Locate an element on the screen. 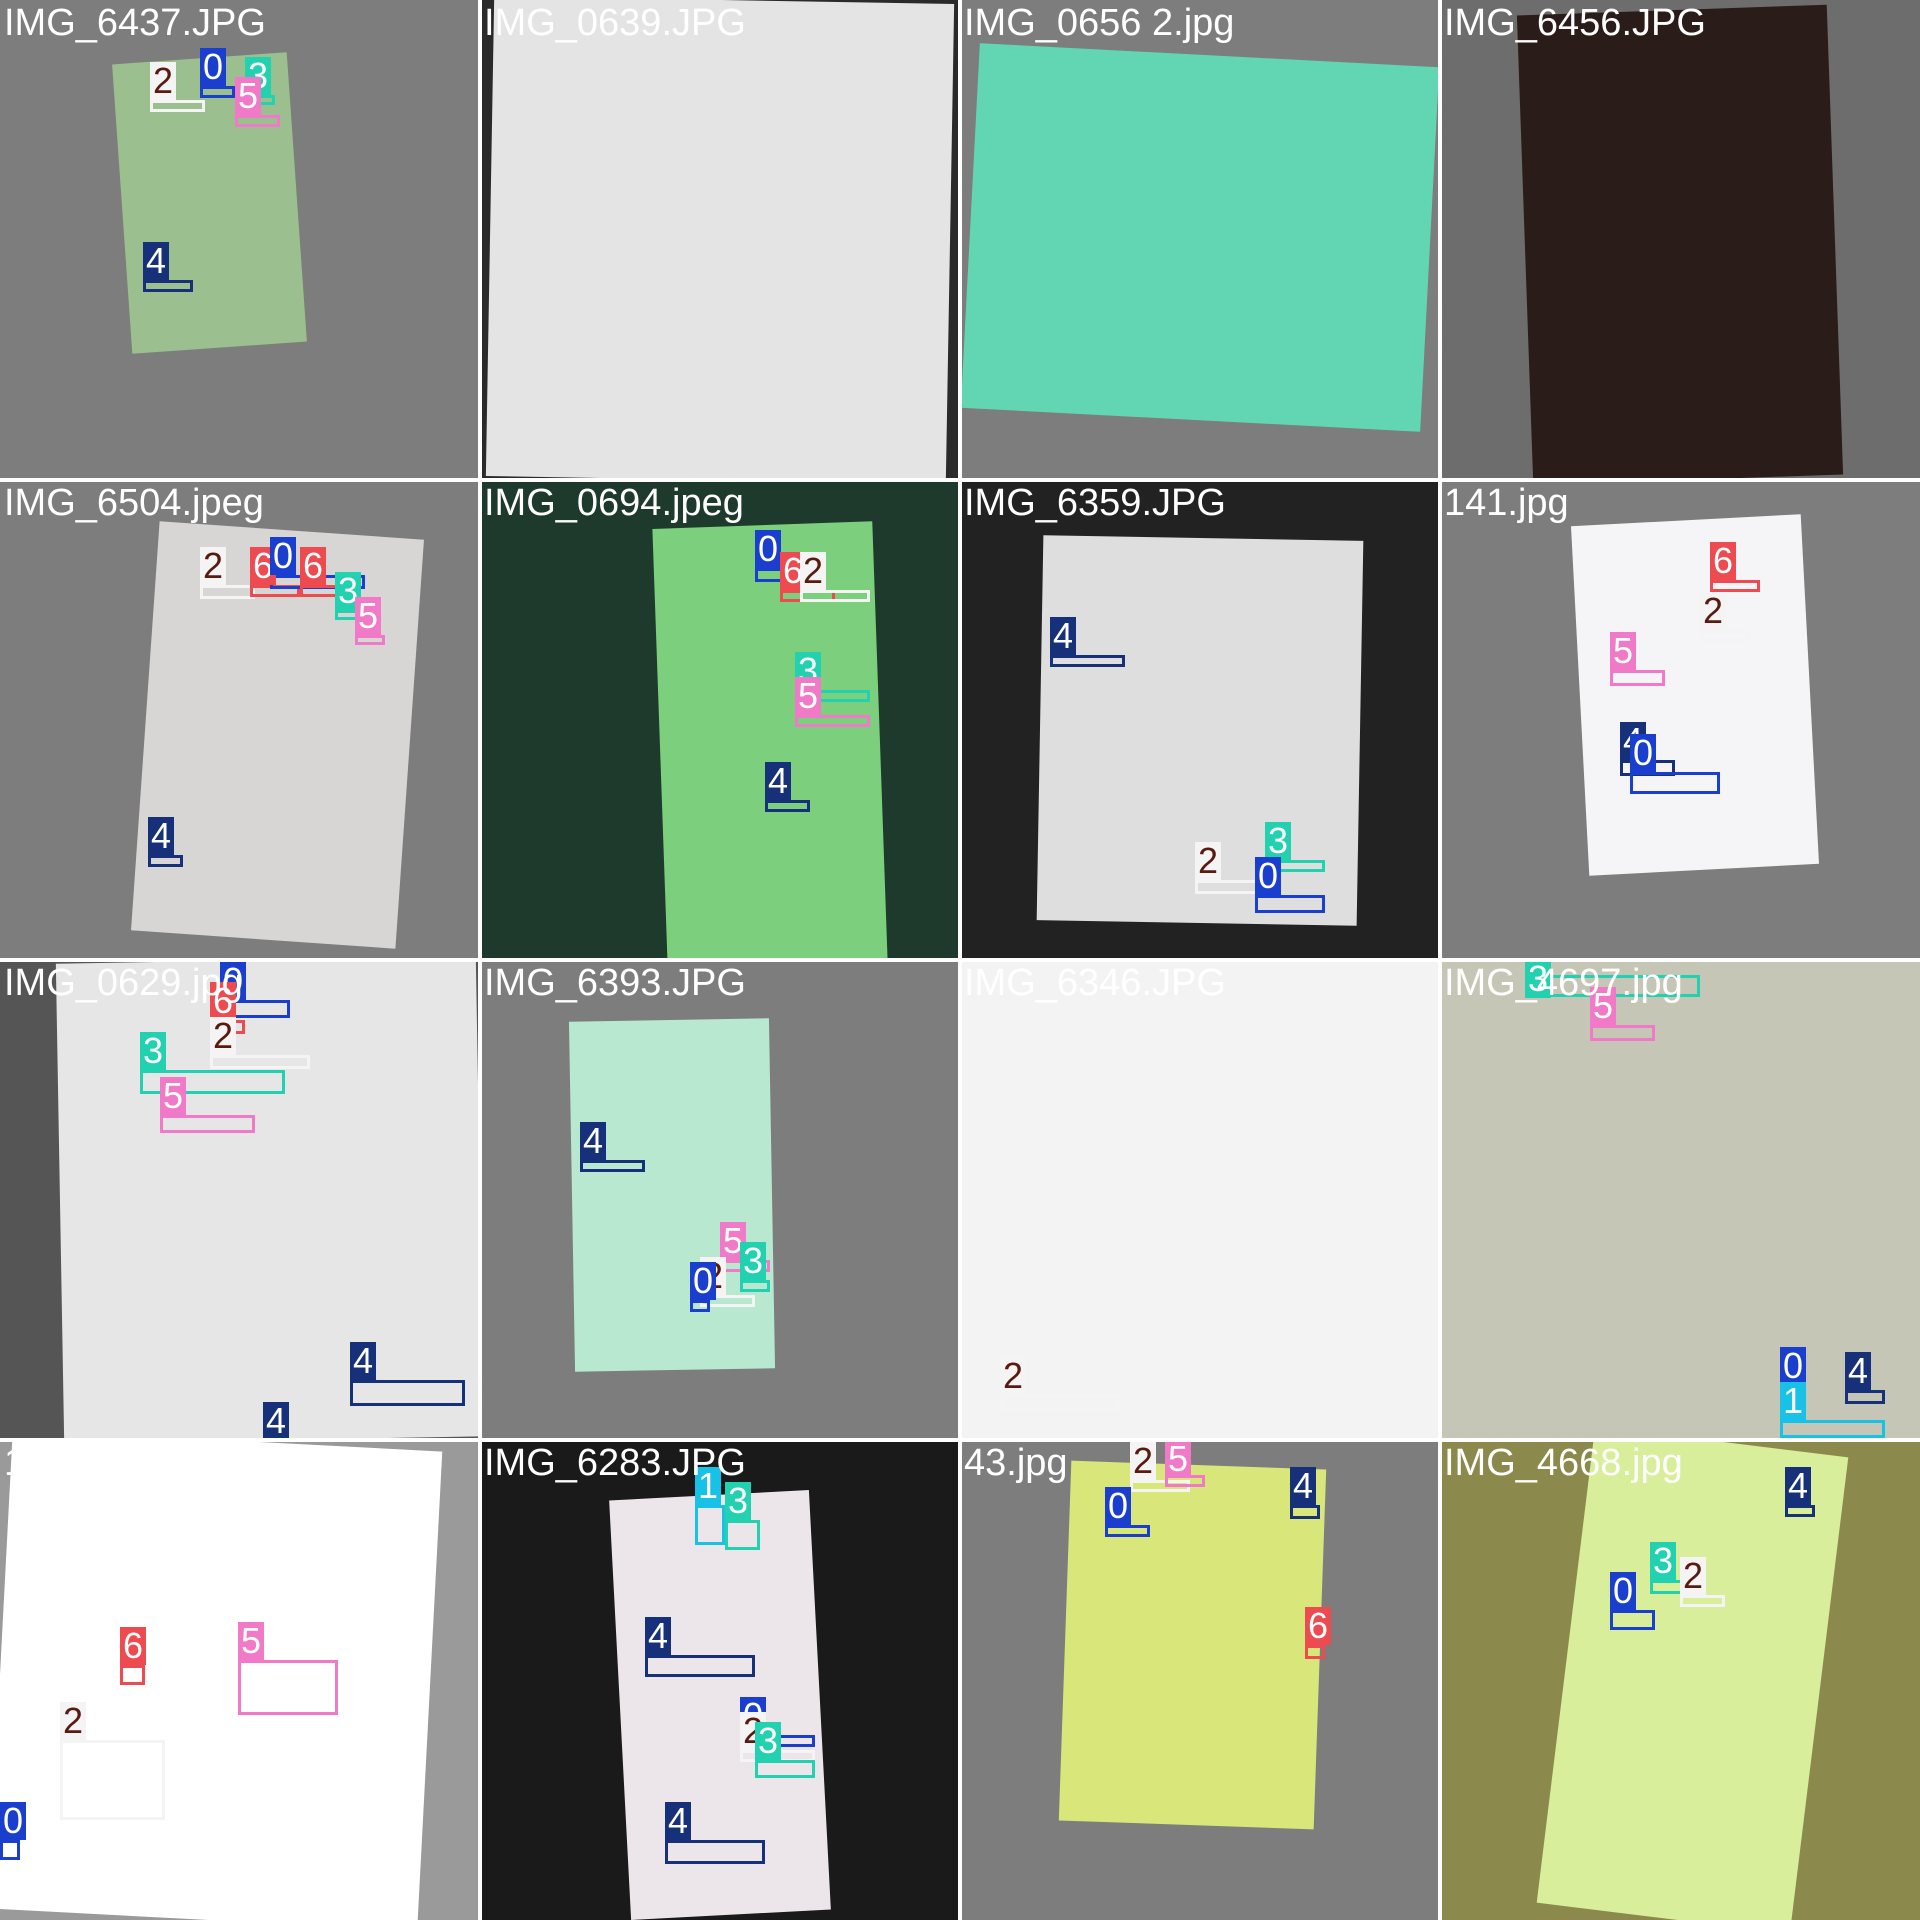 The width and height of the screenshot is (1920, 1920). tile-15: 43.jpg 2 5 0 4 6 is located at coordinates (1200, 1680).